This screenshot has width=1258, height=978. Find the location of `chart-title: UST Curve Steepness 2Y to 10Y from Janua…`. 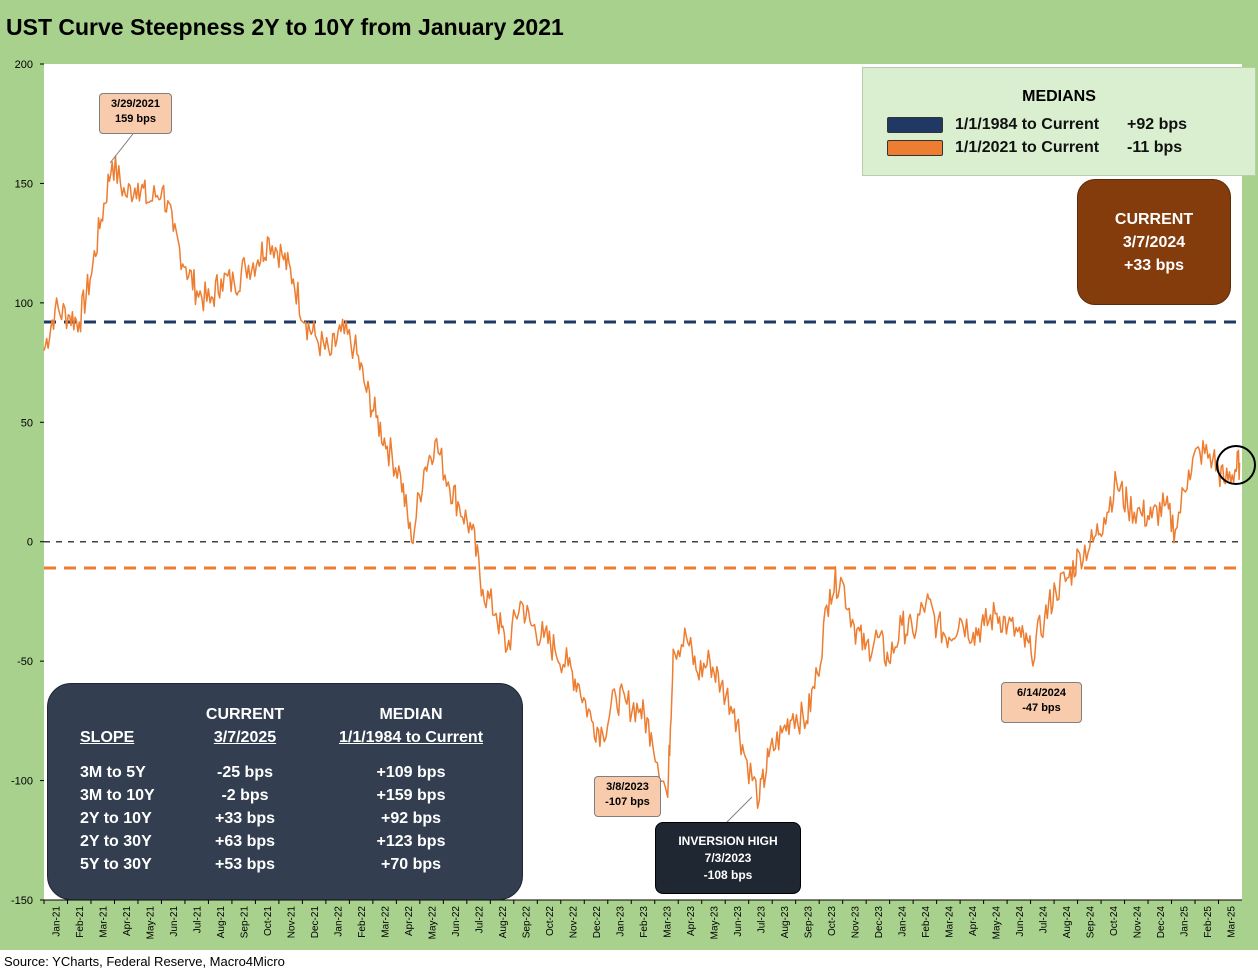

chart-title: UST Curve Steepness 2Y to 10Y from Janua… is located at coordinates (285, 27).